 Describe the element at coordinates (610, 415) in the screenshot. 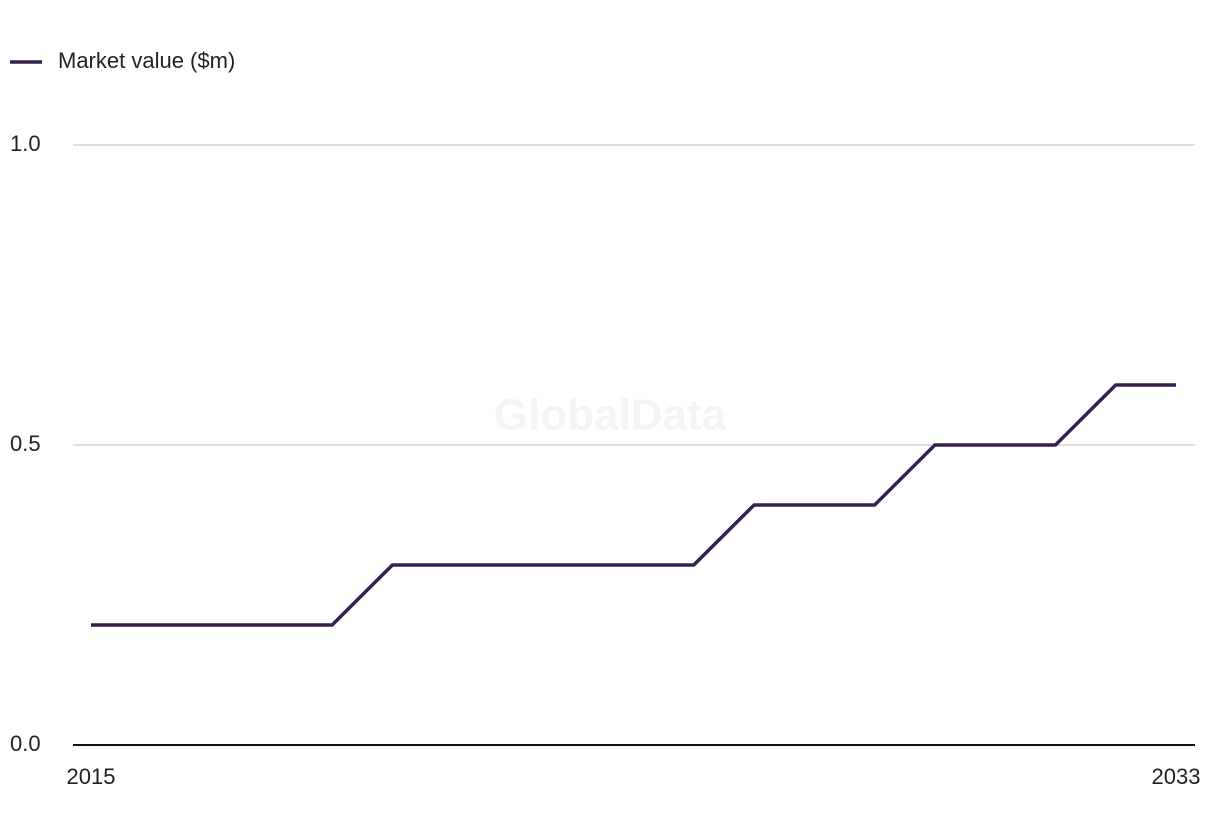

I see `watermark: GlobalData` at that location.